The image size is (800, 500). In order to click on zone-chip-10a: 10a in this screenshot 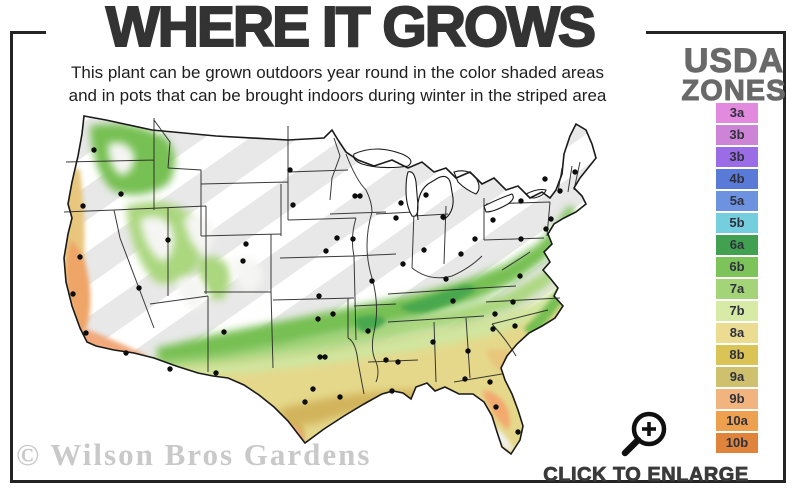, I will do `click(737, 421)`.